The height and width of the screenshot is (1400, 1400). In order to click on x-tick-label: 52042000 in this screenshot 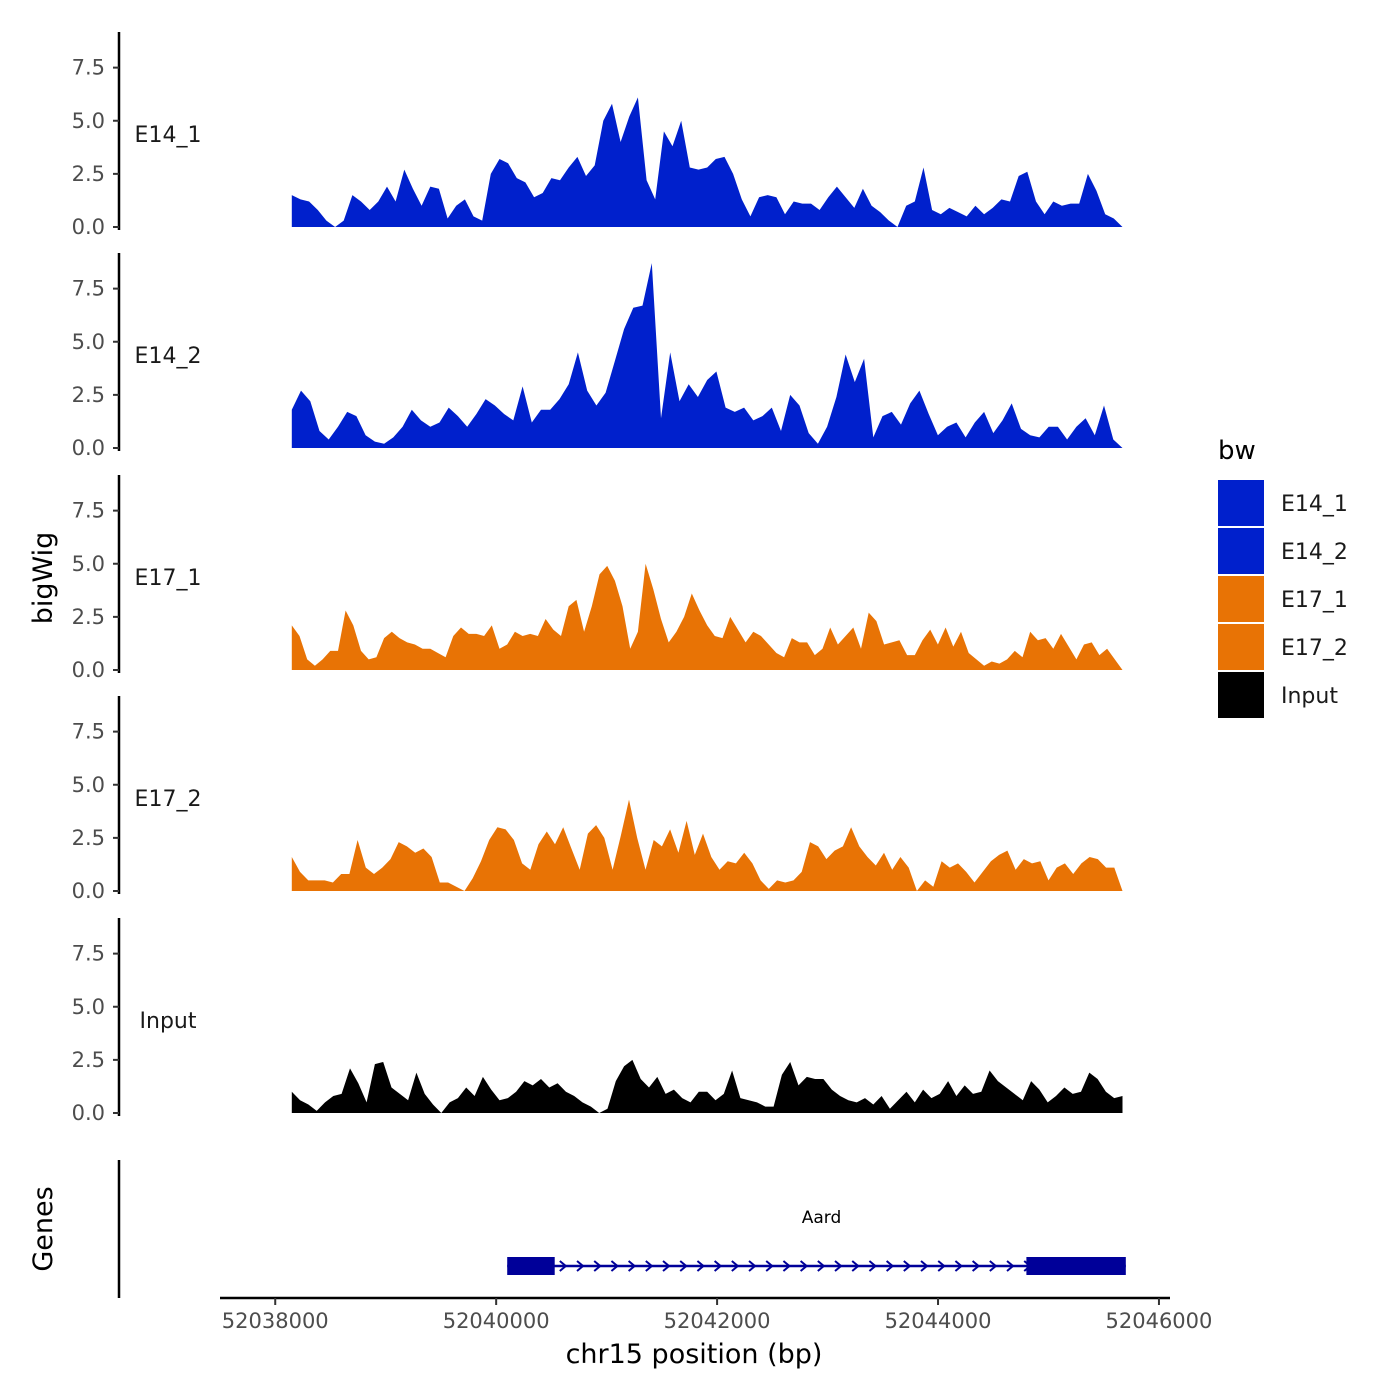, I will do `click(717, 1321)`.